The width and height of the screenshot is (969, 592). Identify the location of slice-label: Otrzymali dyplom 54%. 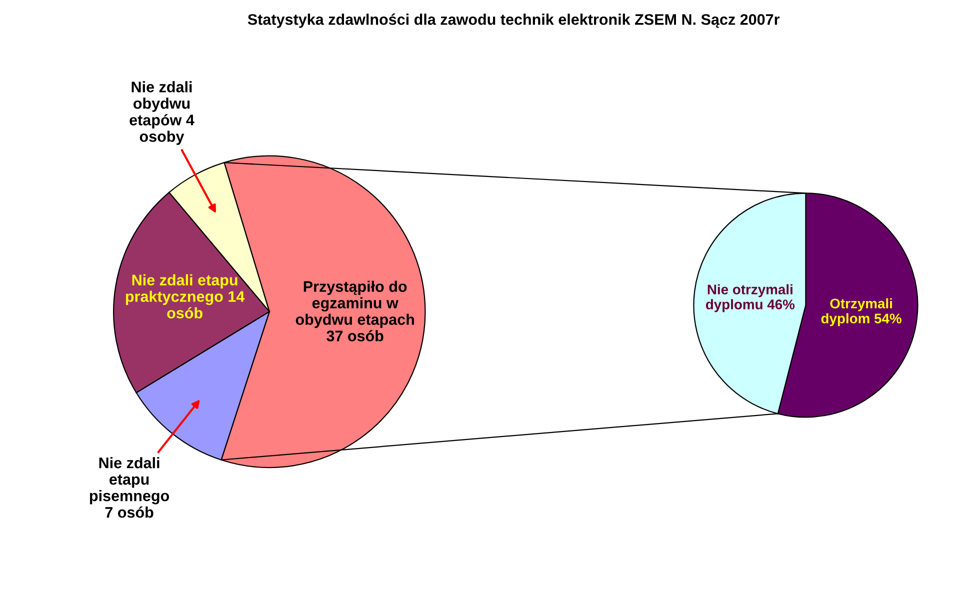
(861, 312).